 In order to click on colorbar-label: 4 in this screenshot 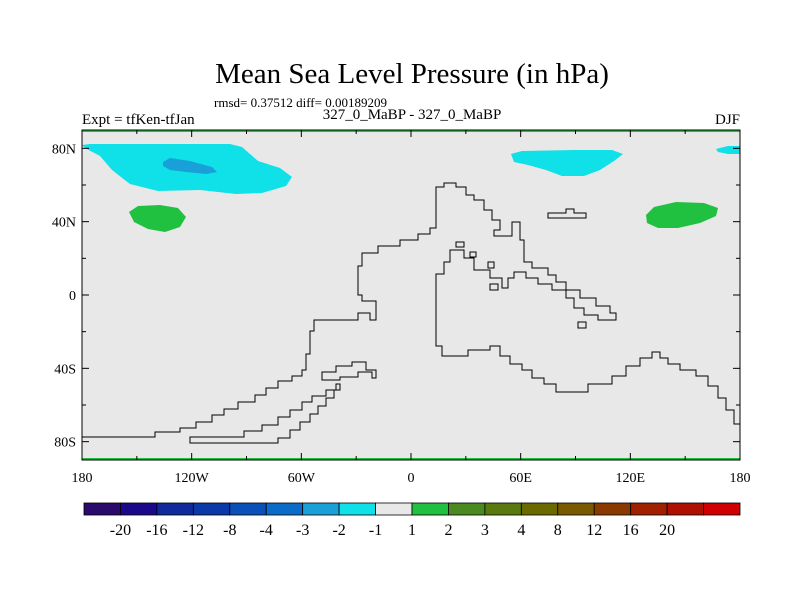, I will do `click(521, 530)`.